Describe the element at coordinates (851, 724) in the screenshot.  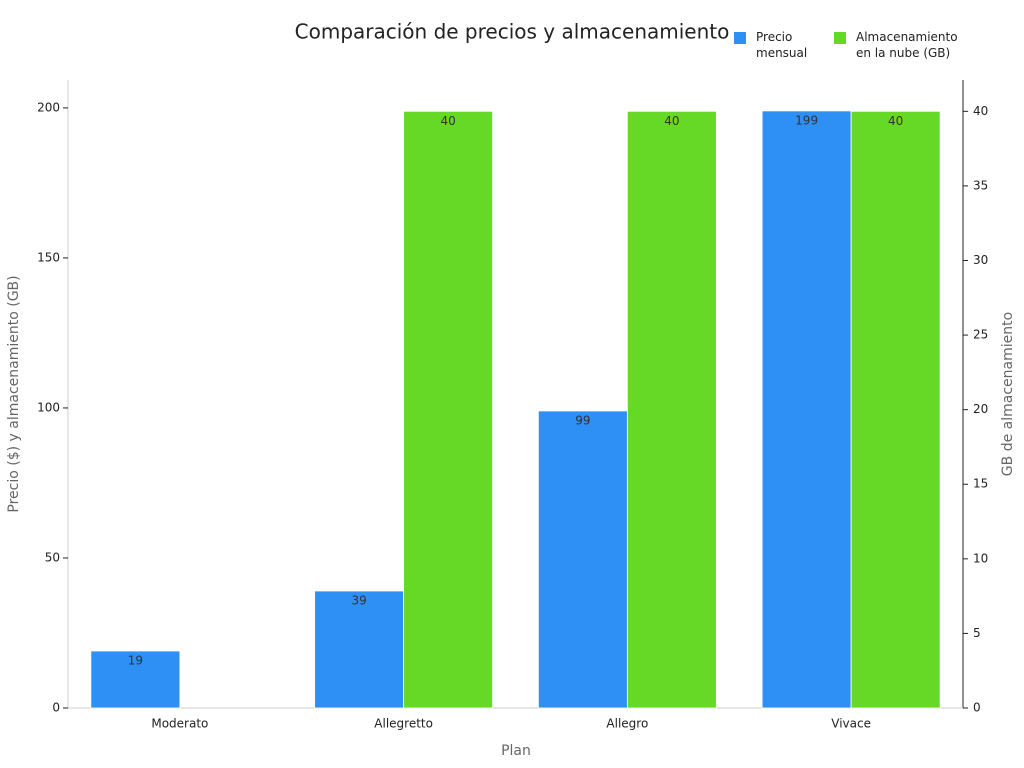
I see `x-tick-label: Vivace` at that location.